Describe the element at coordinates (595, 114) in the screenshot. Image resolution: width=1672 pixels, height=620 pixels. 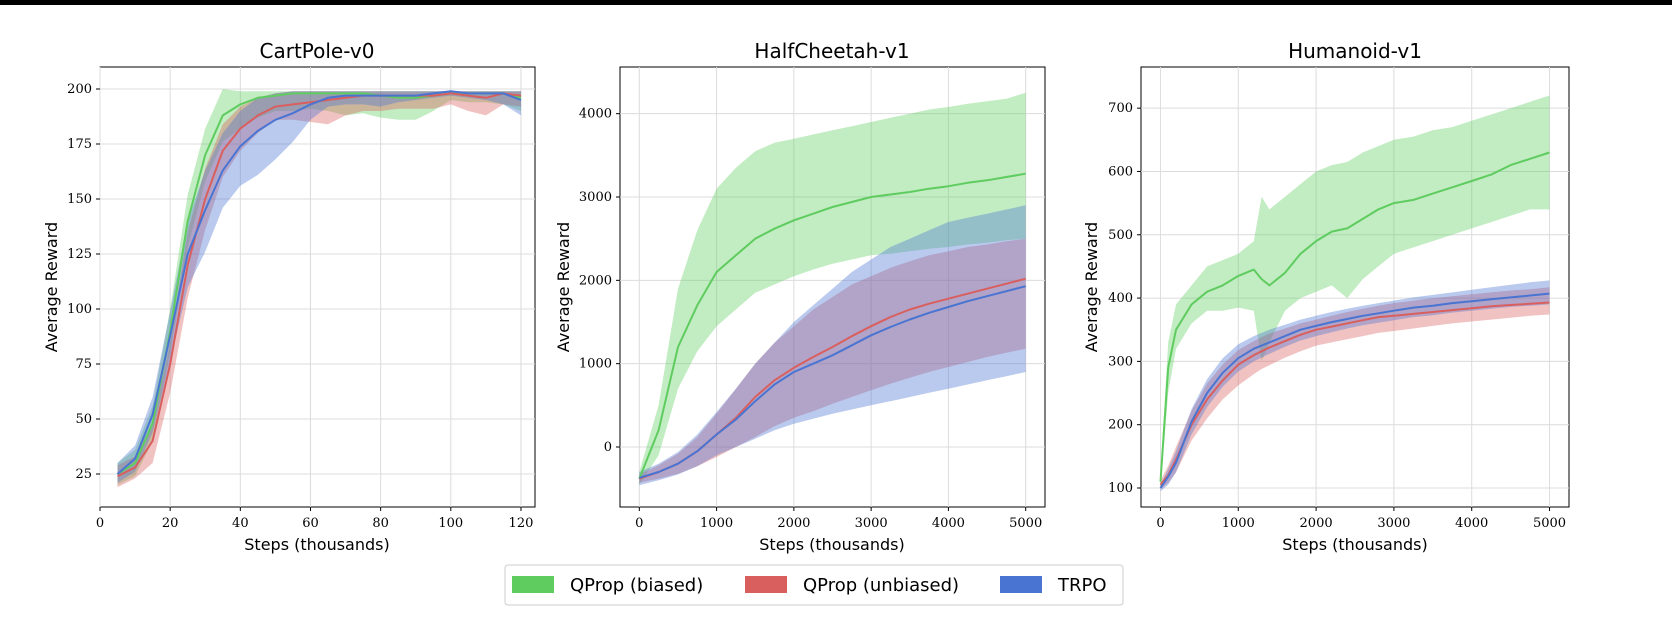
I see `y-tick-label: 4000` at that location.